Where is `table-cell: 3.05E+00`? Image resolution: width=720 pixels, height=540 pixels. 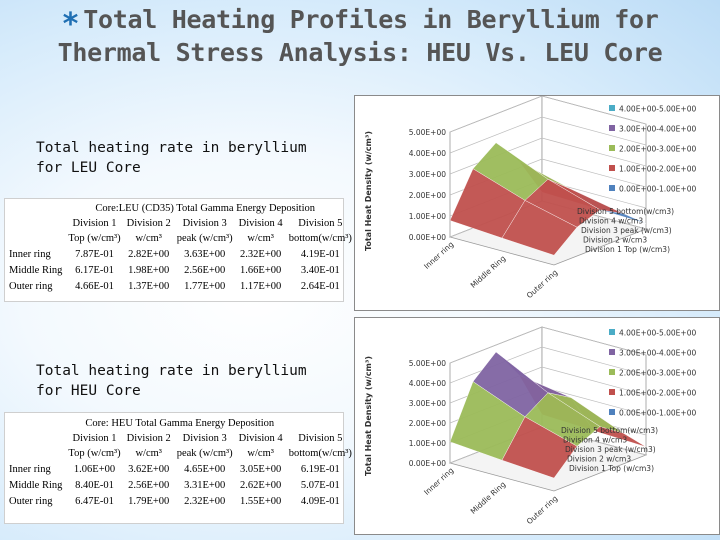
table-cell: 3.05E+00 is located at coordinates (261, 469).